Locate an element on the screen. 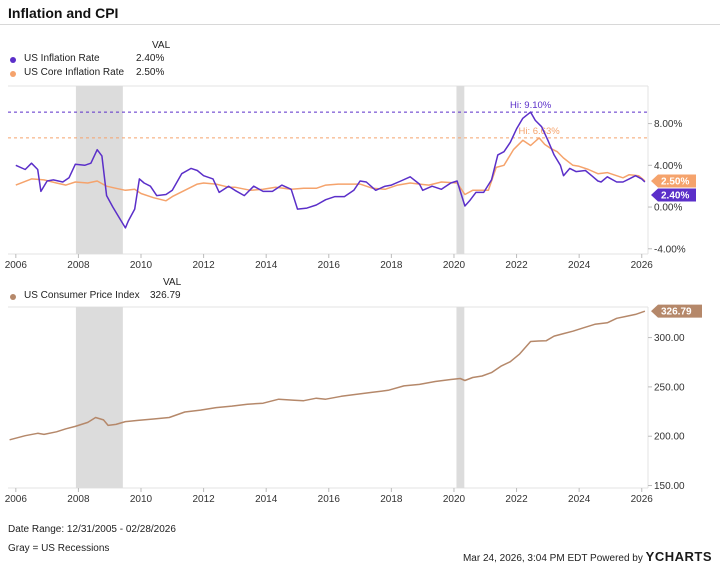 This screenshot has width=720, height=568. end-value-label: 326.79 is located at coordinates (676, 312).